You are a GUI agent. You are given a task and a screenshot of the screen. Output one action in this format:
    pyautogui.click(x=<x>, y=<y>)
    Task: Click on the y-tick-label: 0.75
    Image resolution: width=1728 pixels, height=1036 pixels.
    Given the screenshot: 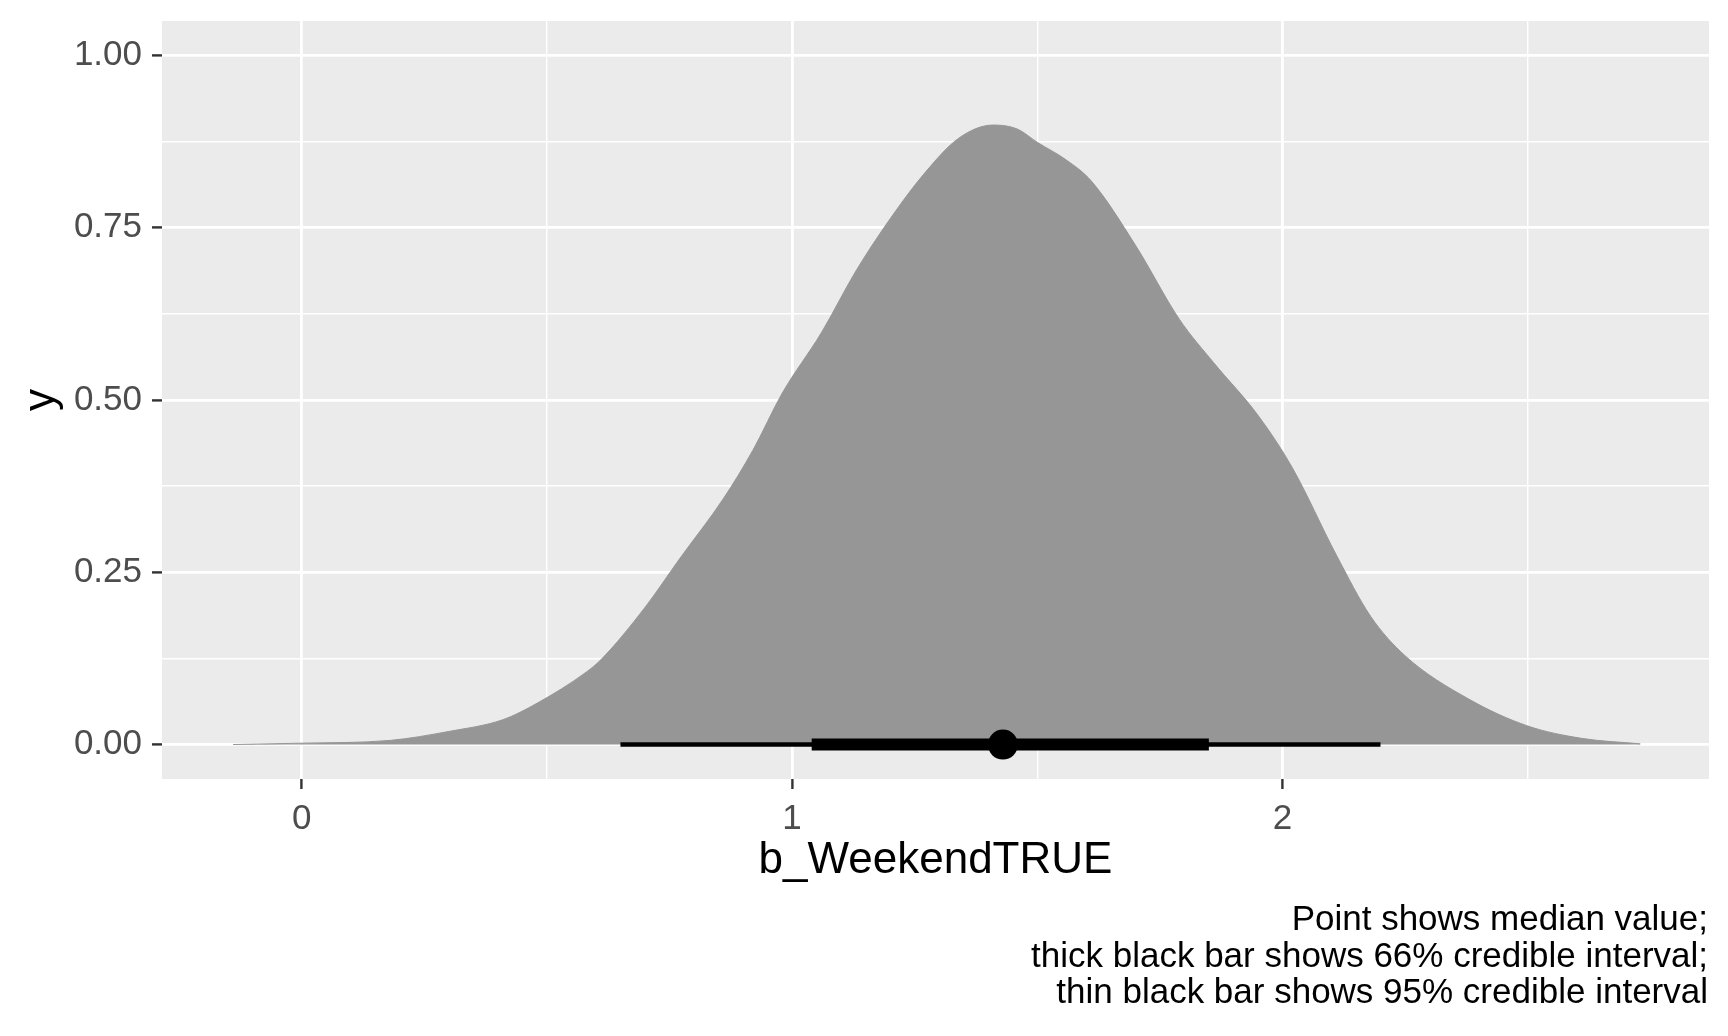 What is the action you would take?
    pyautogui.click(x=107, y=225)
    